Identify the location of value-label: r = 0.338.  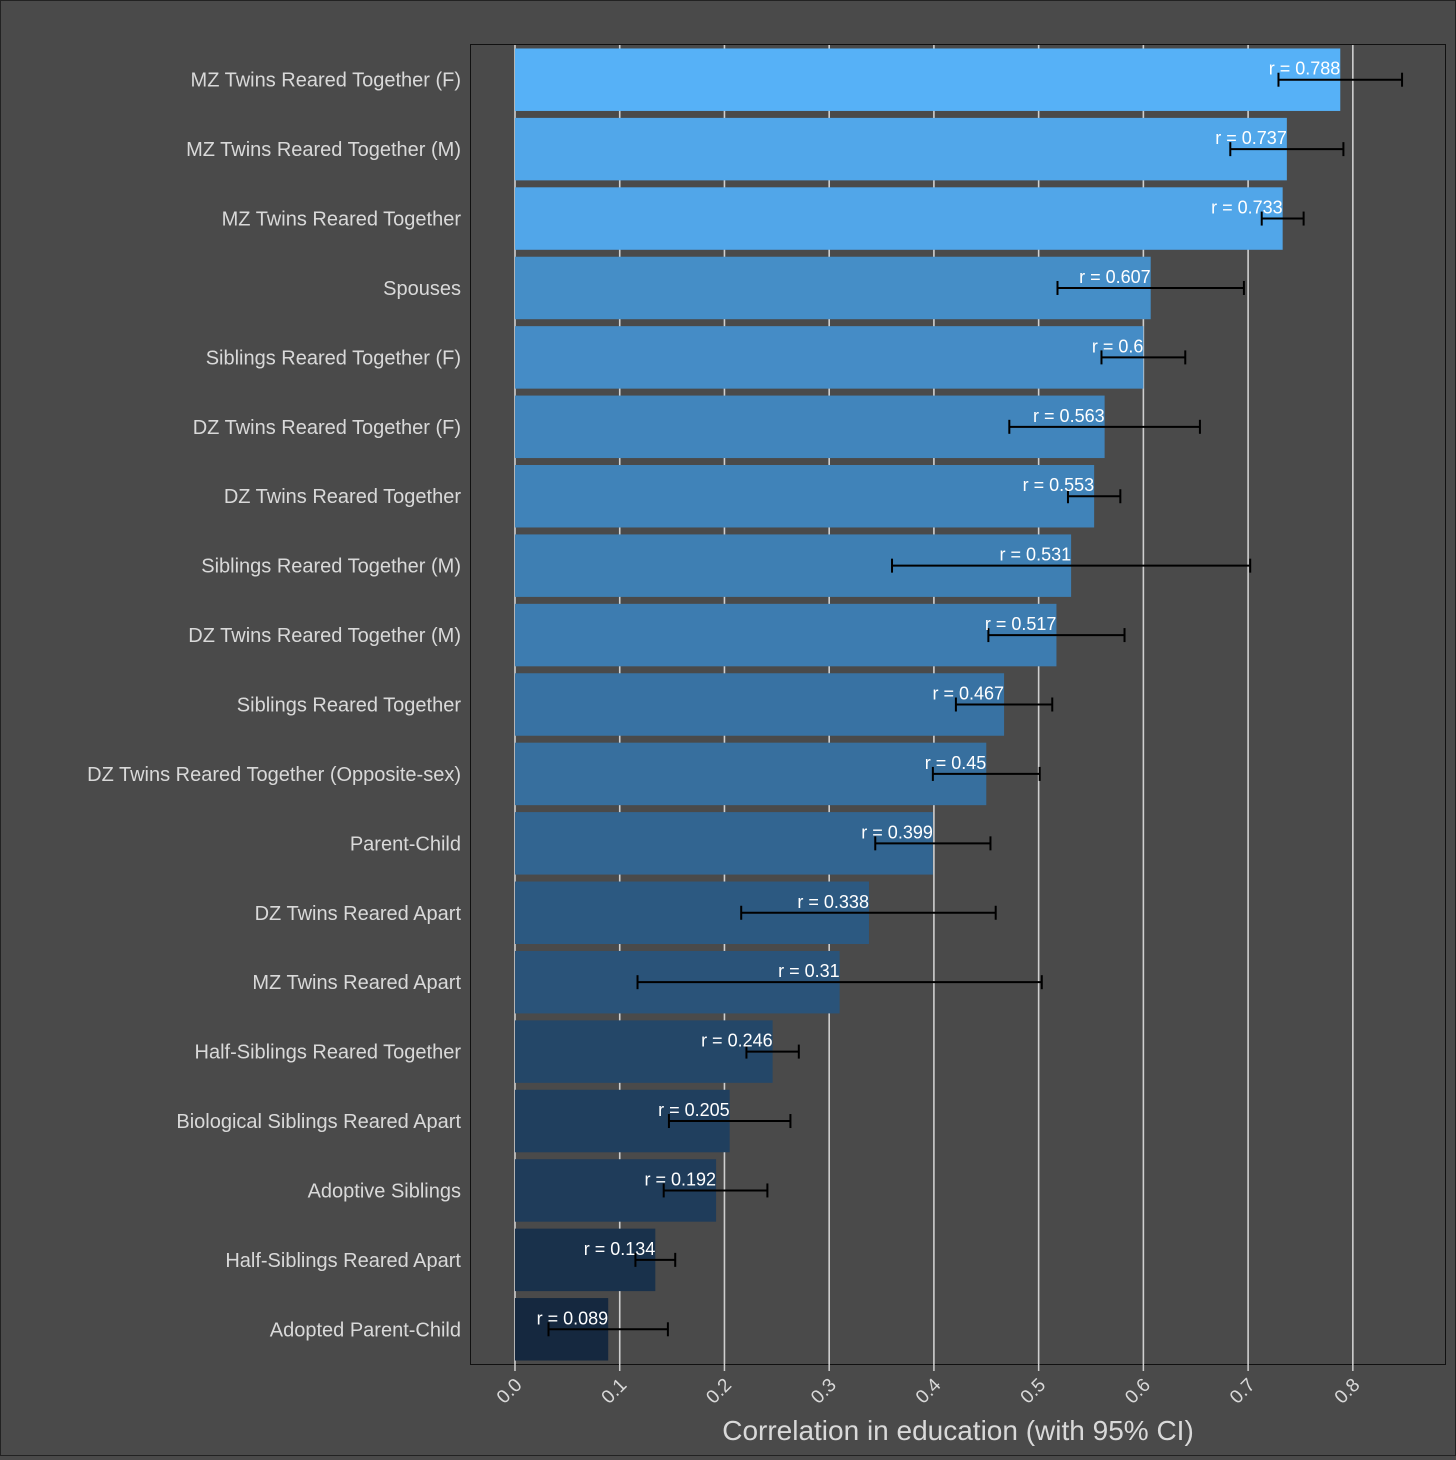
(833, 902).